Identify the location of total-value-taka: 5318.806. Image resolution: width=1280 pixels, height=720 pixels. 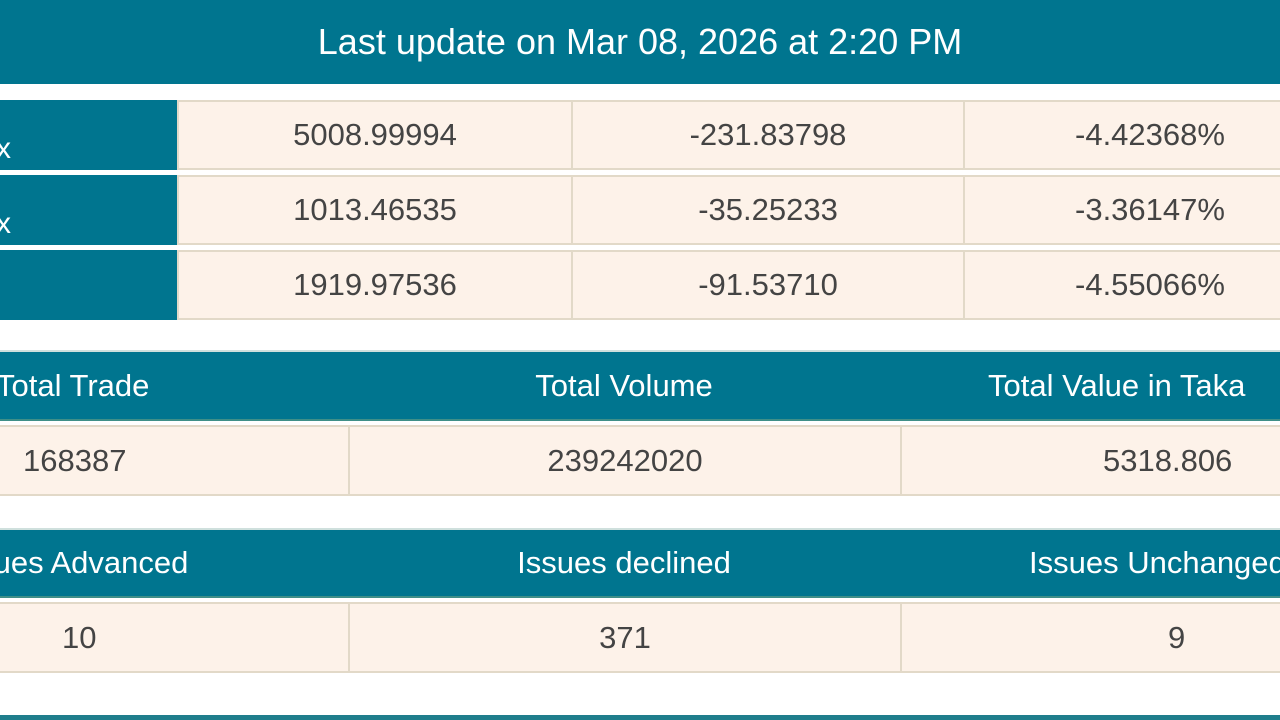
(1090, 460).